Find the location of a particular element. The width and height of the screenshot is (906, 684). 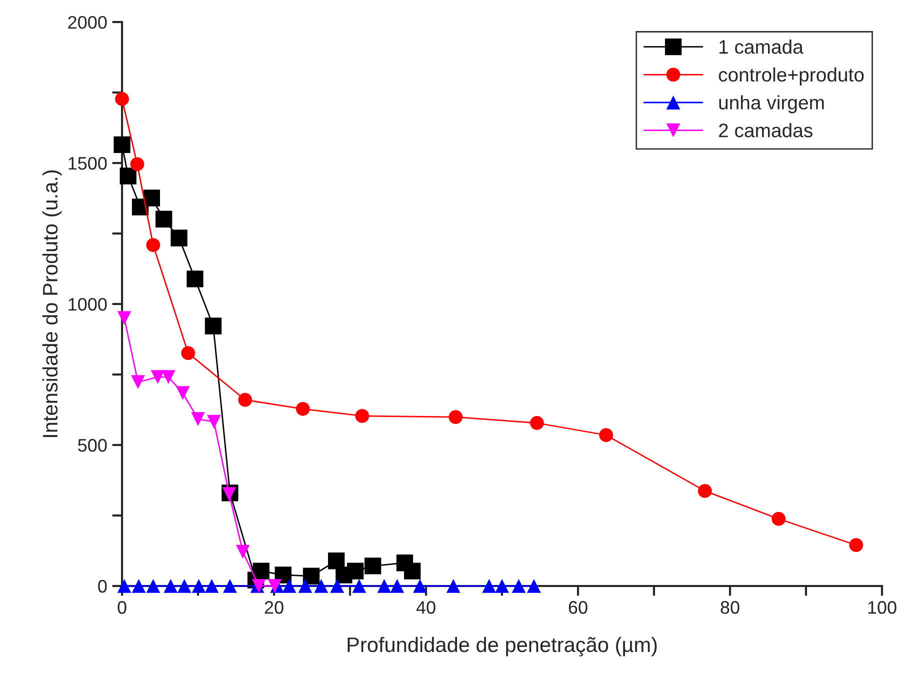

x-tick-label: 0 is located at coordinates (122, 607).